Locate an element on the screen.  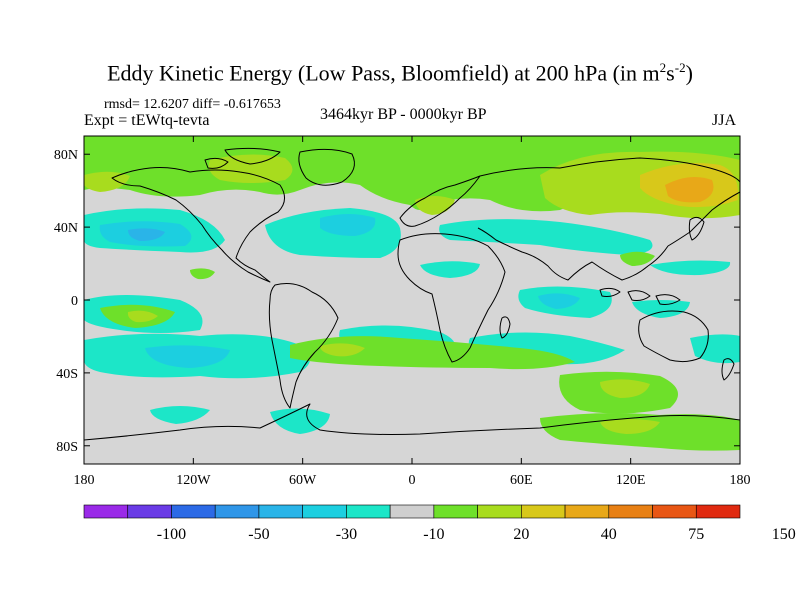
field-spacific-core is located at coordinates (142, 316).